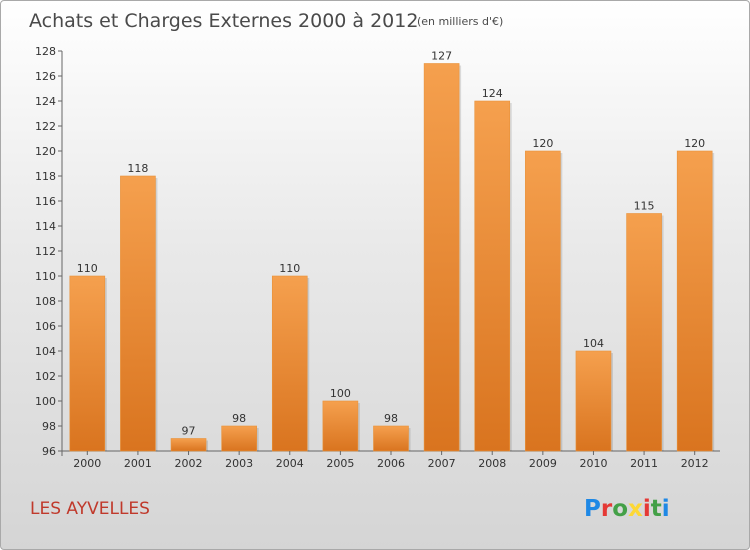 Image resolution: width=750 pixels, height=550 pixels. What do you see at coordinates (239, 463) in the screenshot?
I see `x-tick-label: 2003` at bounding box center [239, 463].